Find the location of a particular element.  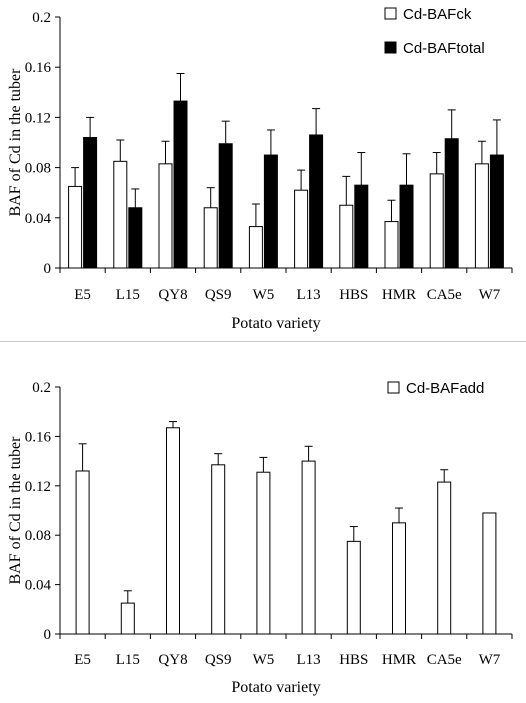

bar-Cd-BAFadd-W5 is located at coordinates (263, 553).